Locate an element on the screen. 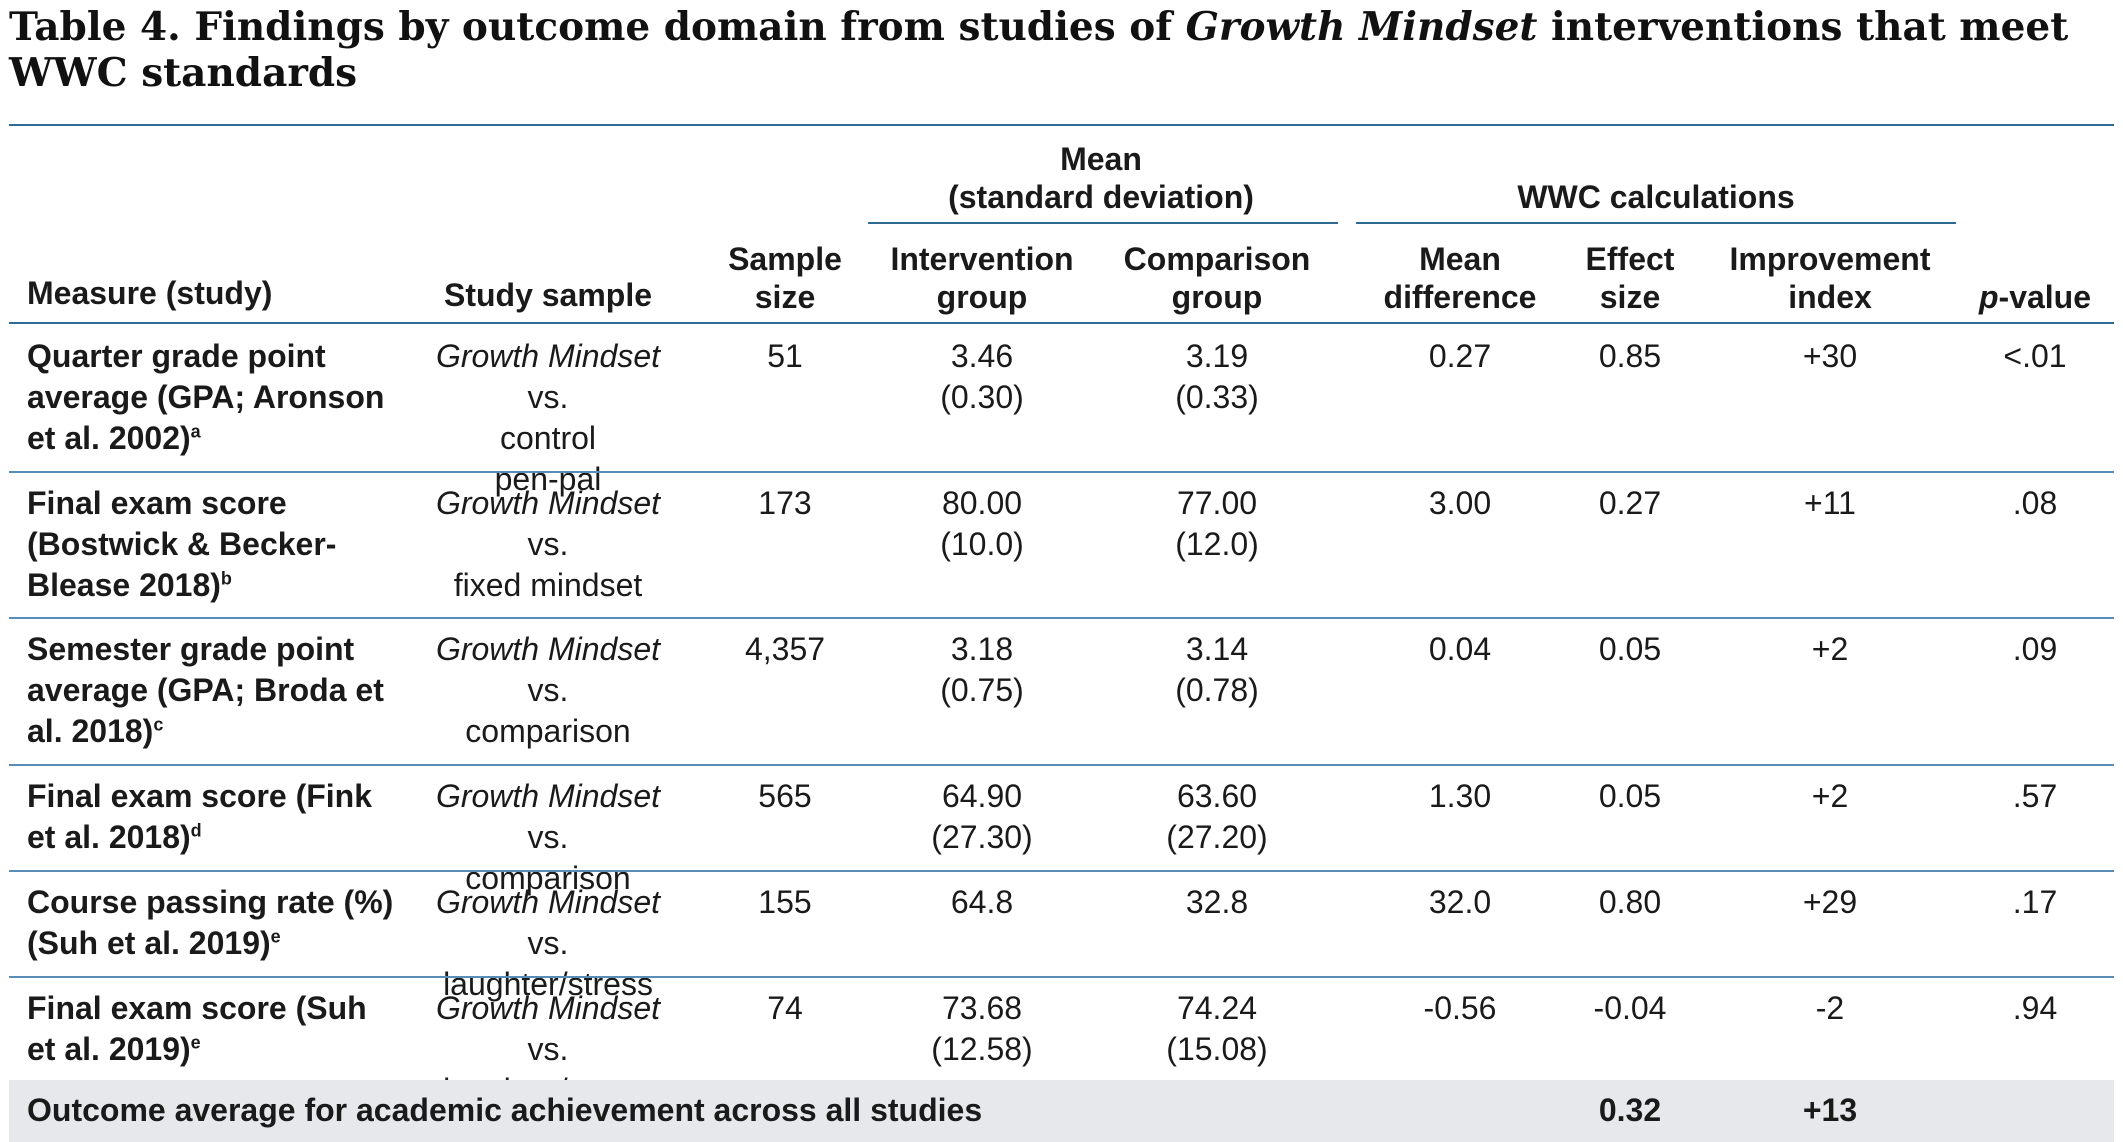 The width and height of the screenshot is (2123, 1142). p-value-cell: .09 is located at coordinates (2035, 649).